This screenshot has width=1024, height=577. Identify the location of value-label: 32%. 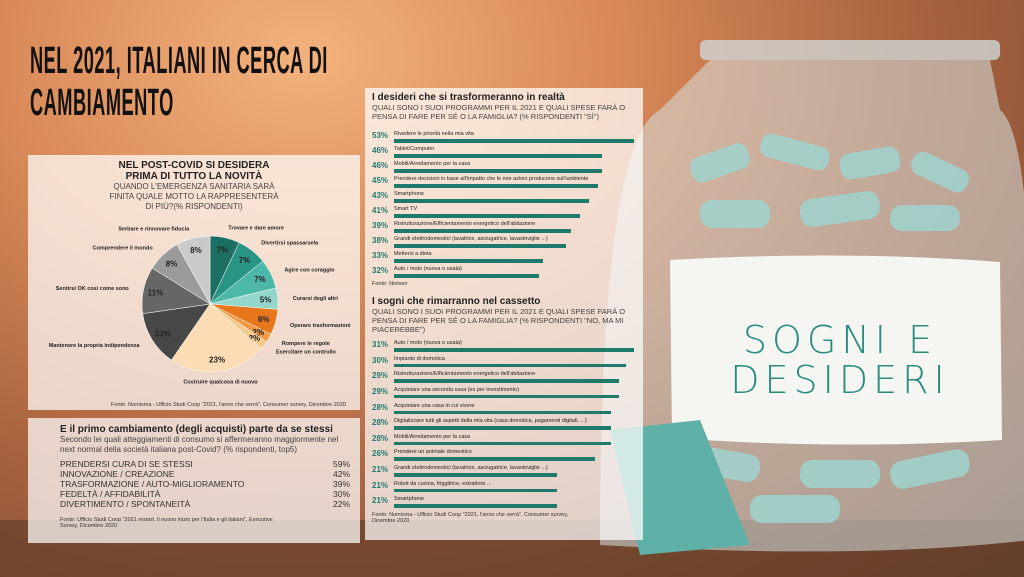
(380, 270).